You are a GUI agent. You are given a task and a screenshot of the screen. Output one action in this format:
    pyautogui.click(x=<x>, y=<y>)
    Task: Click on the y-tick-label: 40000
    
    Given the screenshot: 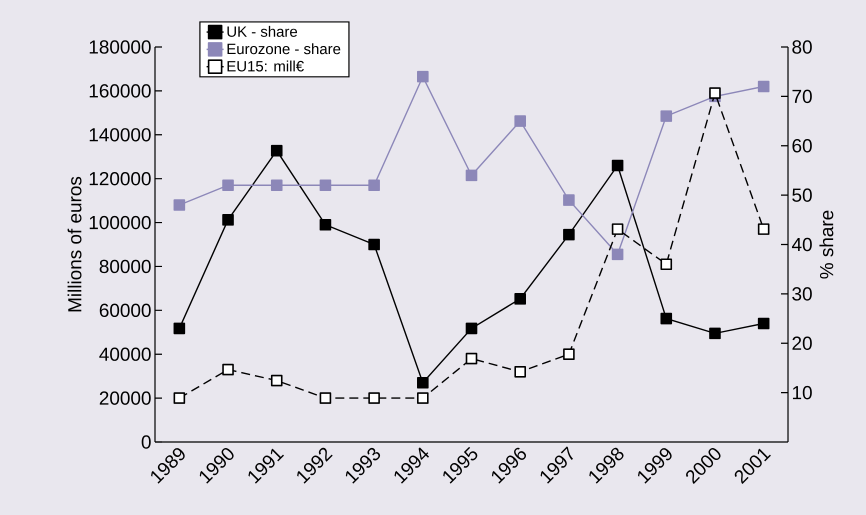 What is the action you would take?
    pyautogui.click(x=125, y=354)
    